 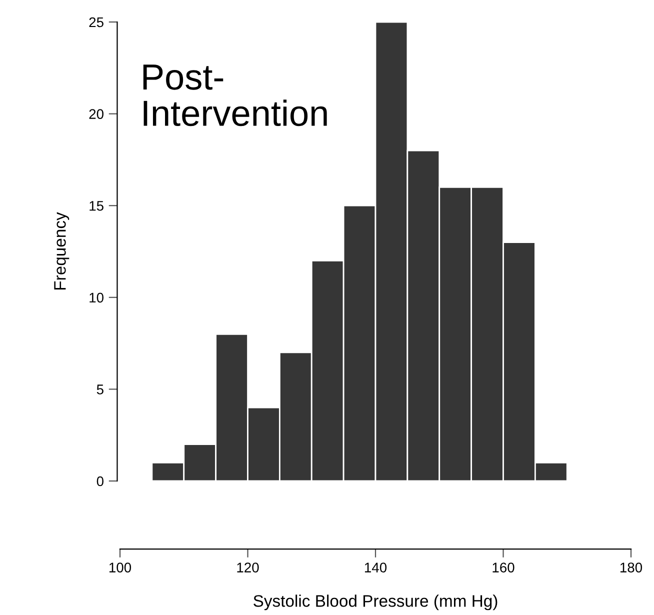 What do you see at coordinates (376, 602) in the screenshot?
I see `x-axis-title: Systolic Blood Pressure (mm Hg)` at bounding box center [376, 602].